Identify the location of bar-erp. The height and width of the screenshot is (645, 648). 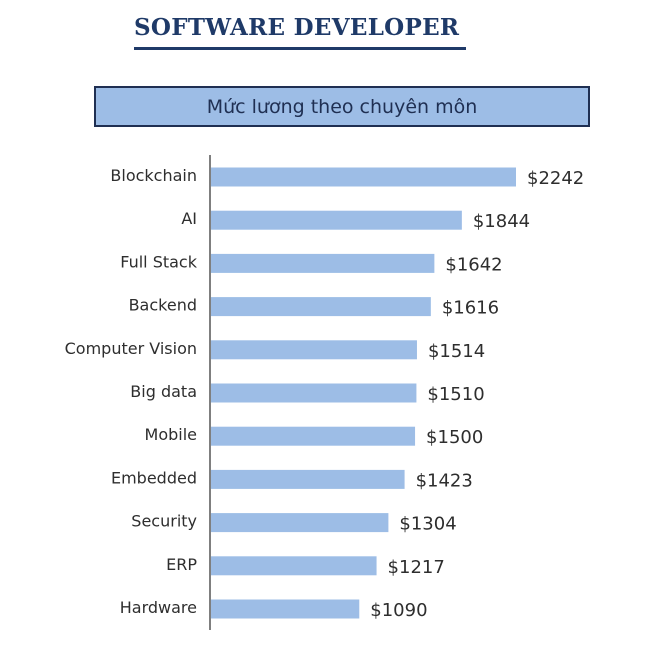
(294, 566).